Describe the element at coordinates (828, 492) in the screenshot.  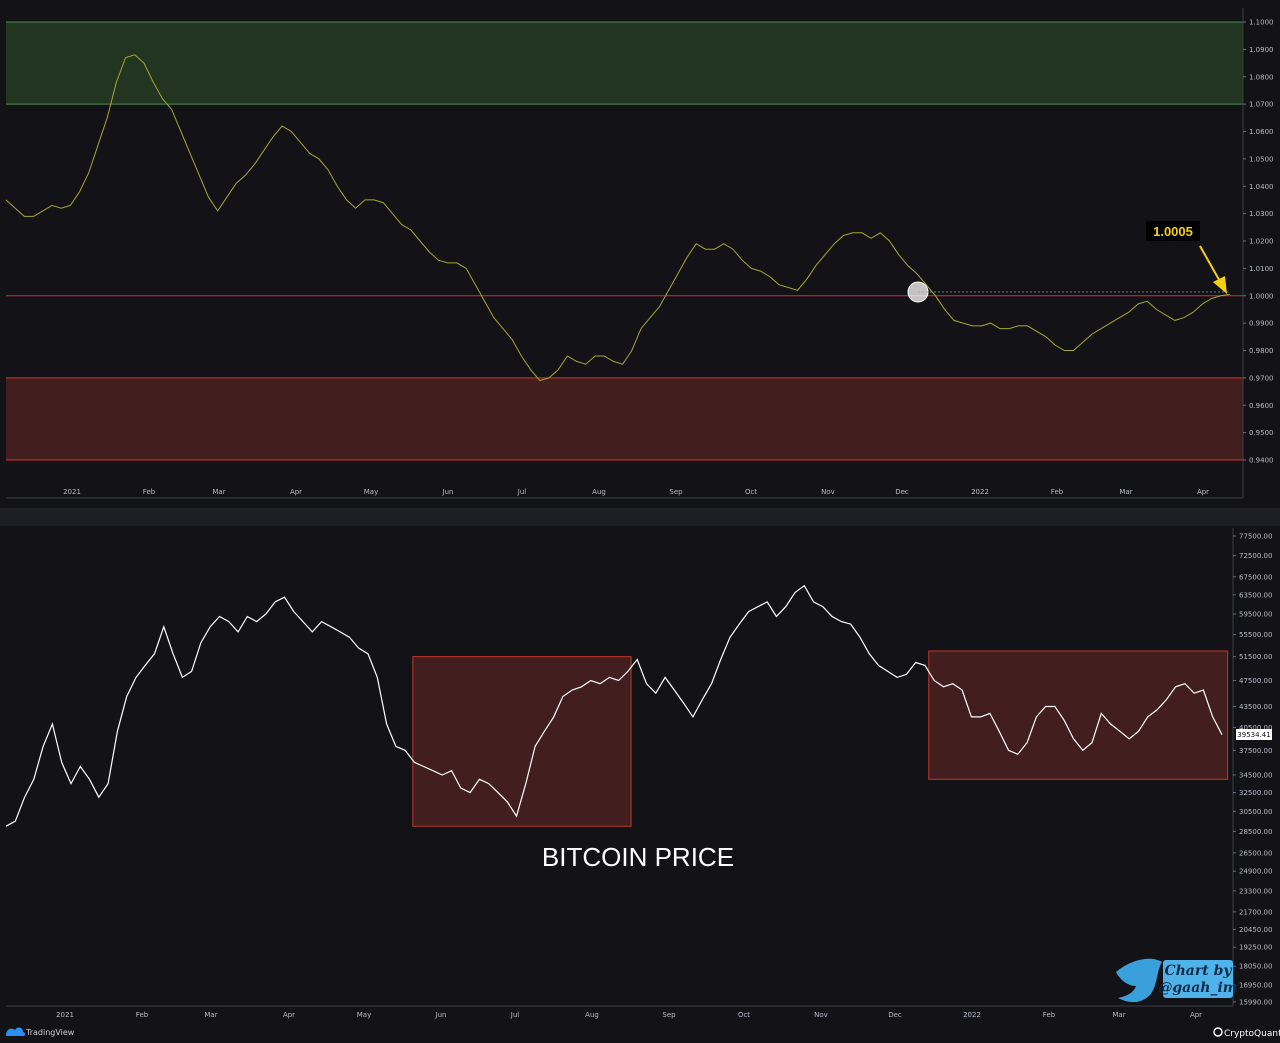
I see `top-x-tick-label: Nov` at that location.